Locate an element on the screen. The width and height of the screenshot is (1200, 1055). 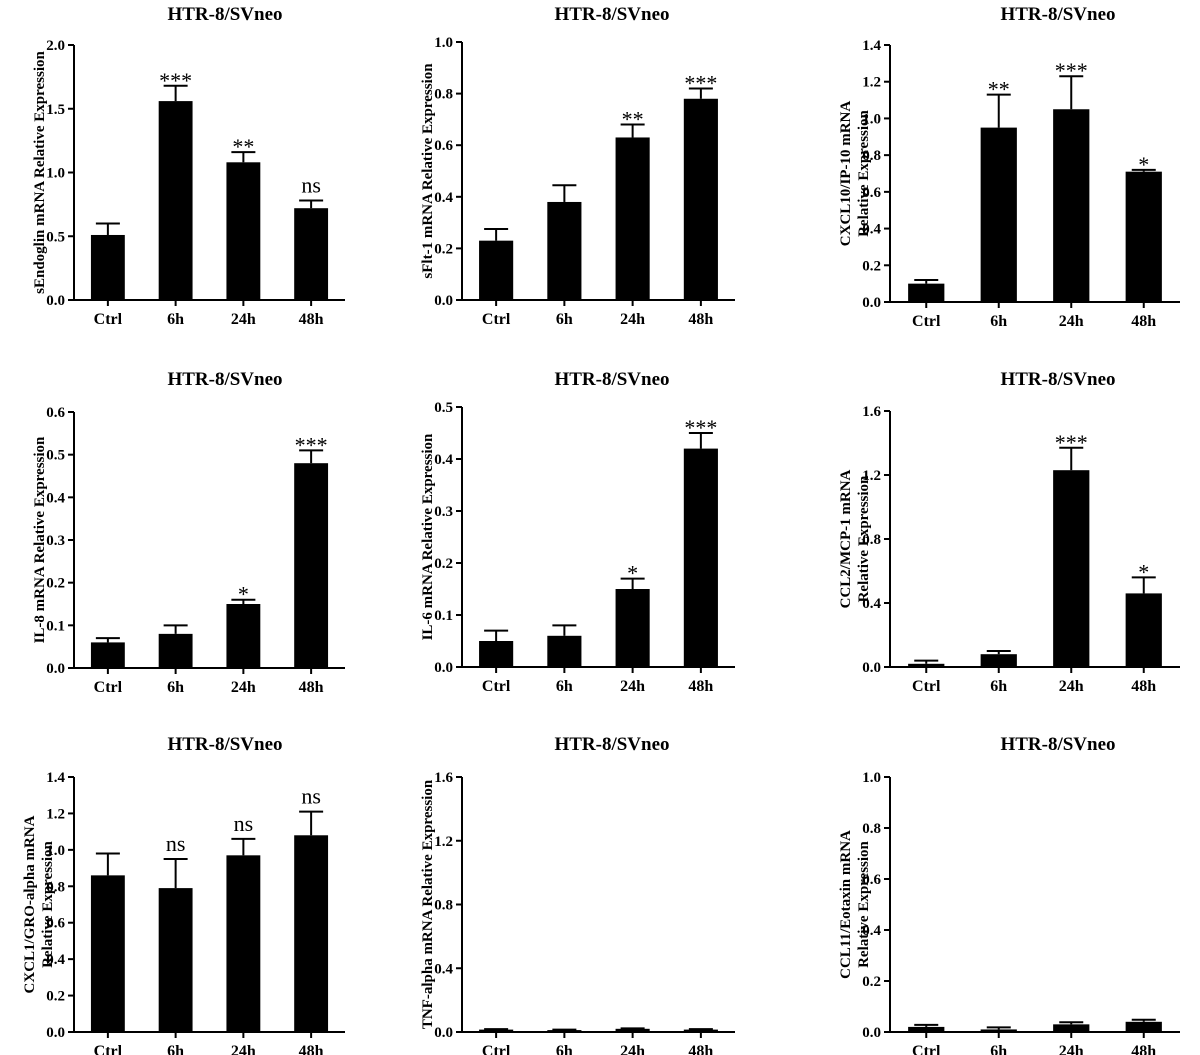
y-axis-label-line2: Relative Expression is located at coordinates (864, 538).